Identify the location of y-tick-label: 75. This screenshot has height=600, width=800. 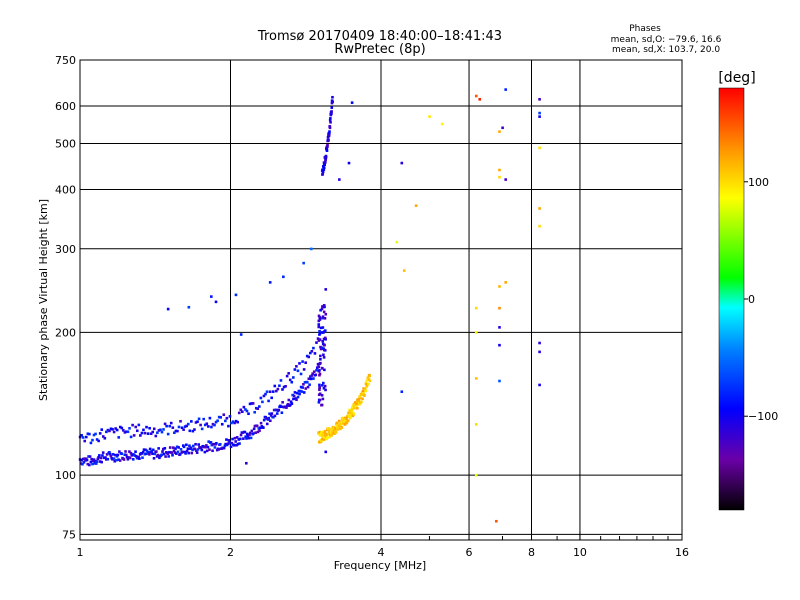
(69, 534).